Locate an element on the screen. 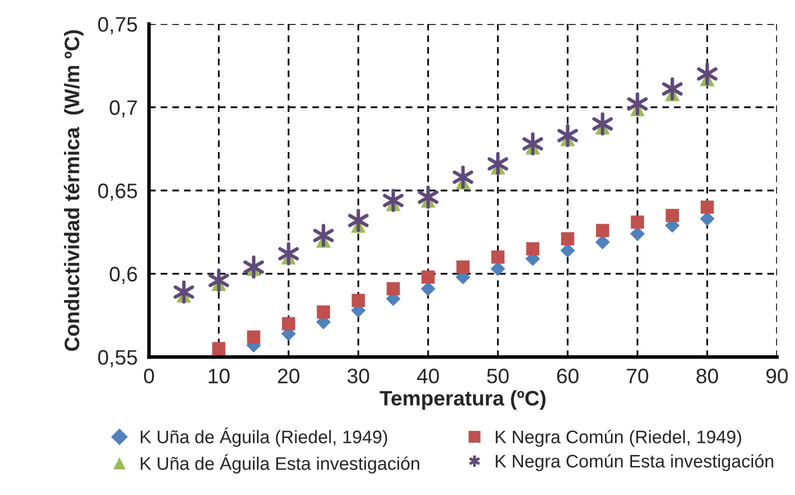  legend-label: K Uña de Águila (Riedel, 1949) is located at coordinates (264, 437).